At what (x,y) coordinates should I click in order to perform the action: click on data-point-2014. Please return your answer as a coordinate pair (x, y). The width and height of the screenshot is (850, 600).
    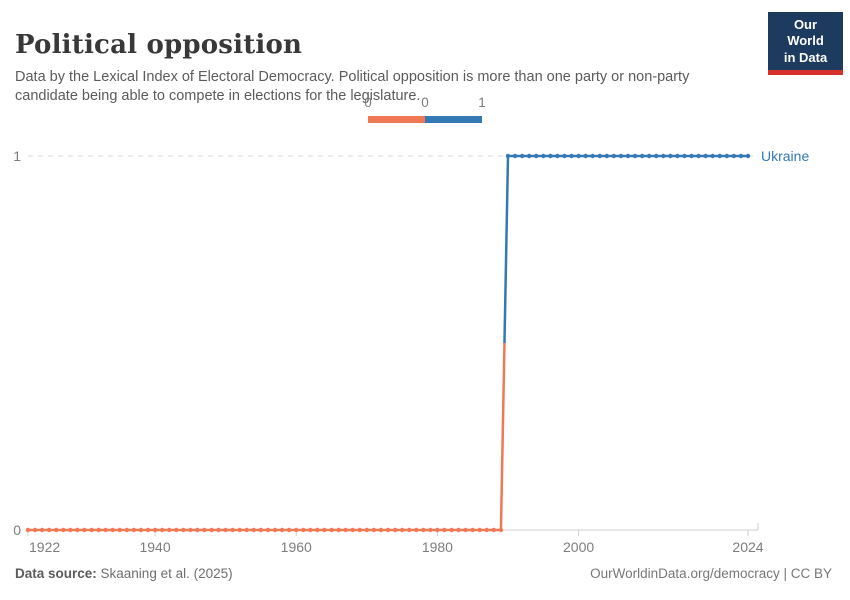
    Looking at the image, I should click on (677, 156).